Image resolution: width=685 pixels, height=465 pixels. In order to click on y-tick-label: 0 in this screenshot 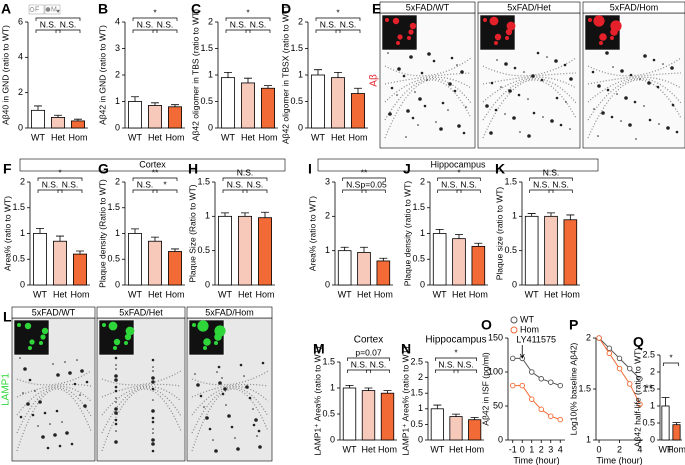, I will do `click(20, 127)`.